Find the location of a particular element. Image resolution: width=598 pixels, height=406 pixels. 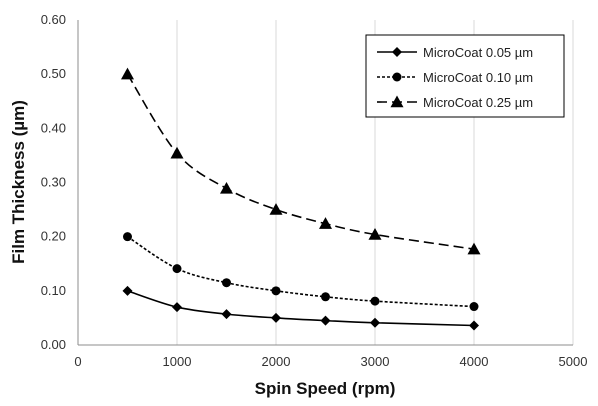

legend-marker-circle is located at coordinates (397, 77).